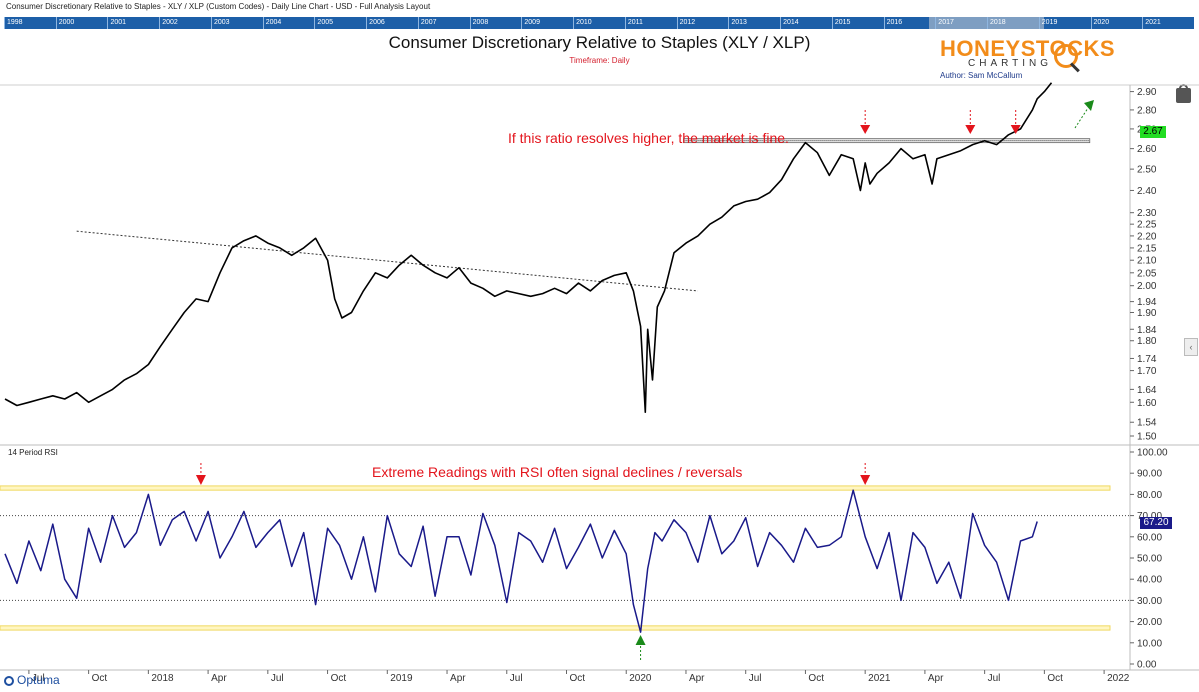  Describe the element at coordinates (1156, 523) in the screenshot. I see `last-rsi-label: 67.20` at that location.